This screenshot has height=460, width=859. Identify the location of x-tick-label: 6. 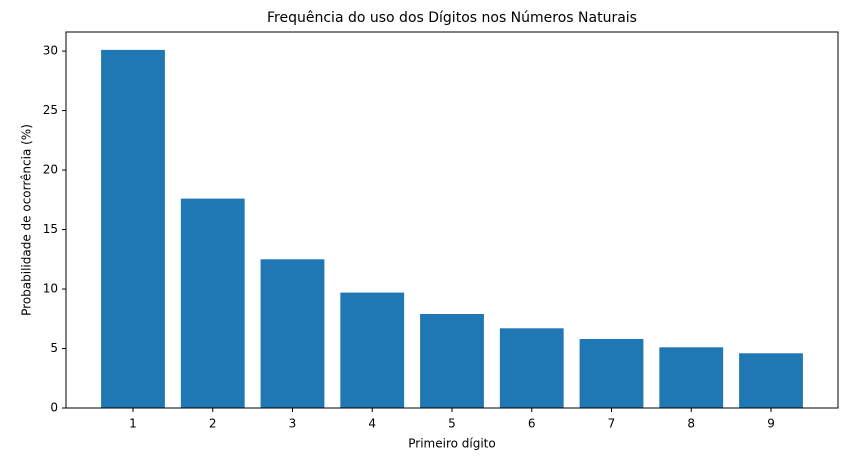
(532, 424).